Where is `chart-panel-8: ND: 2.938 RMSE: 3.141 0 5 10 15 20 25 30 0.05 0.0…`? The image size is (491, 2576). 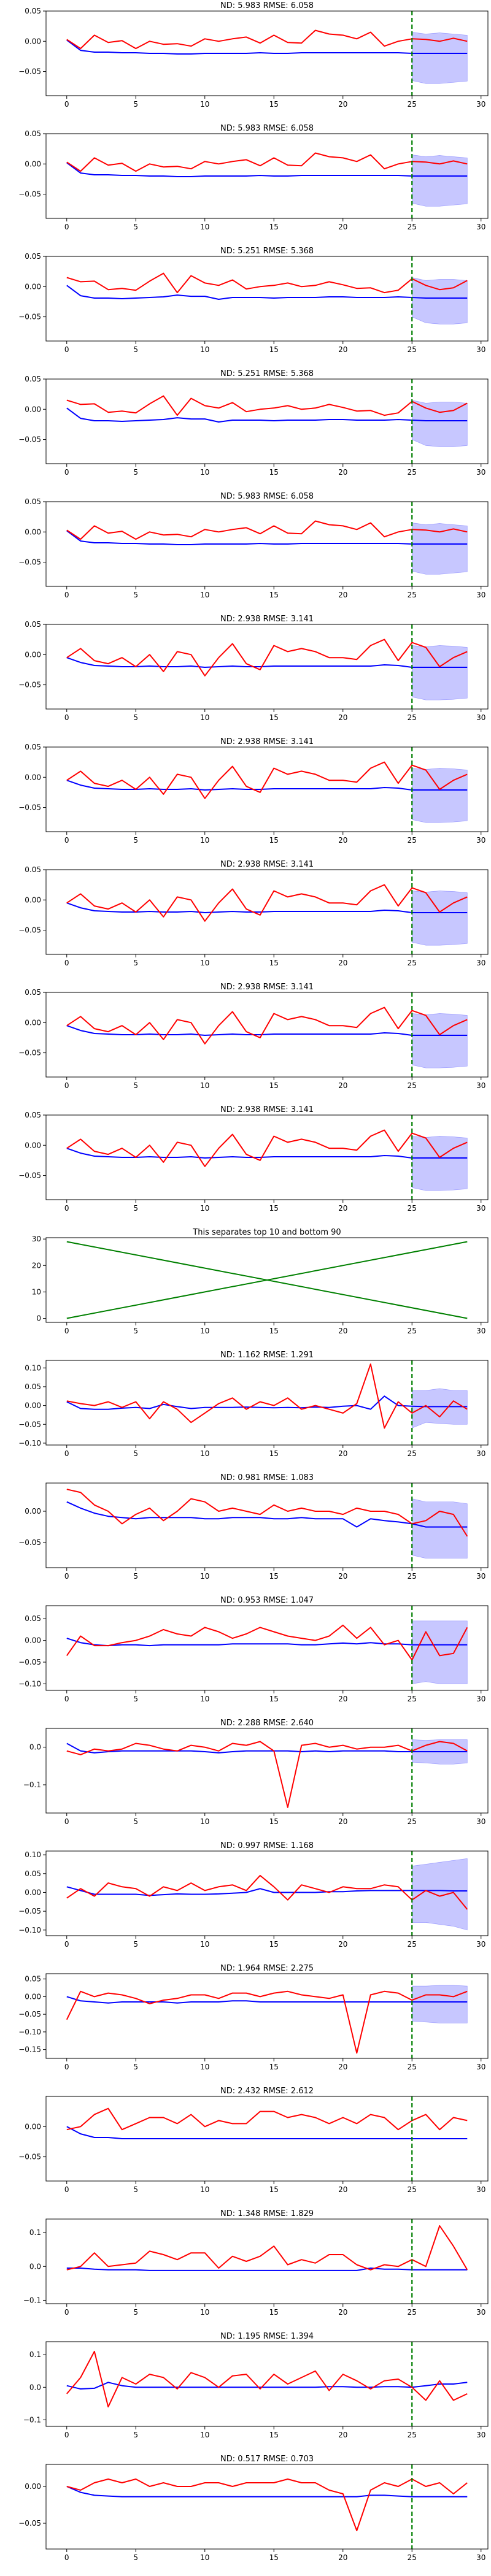 chart-panel-8: ND: 2.938 RMSE: 3.141 0 5 10 15 20 25 30 0.05 0.0… is located at coordinates (253, 913).